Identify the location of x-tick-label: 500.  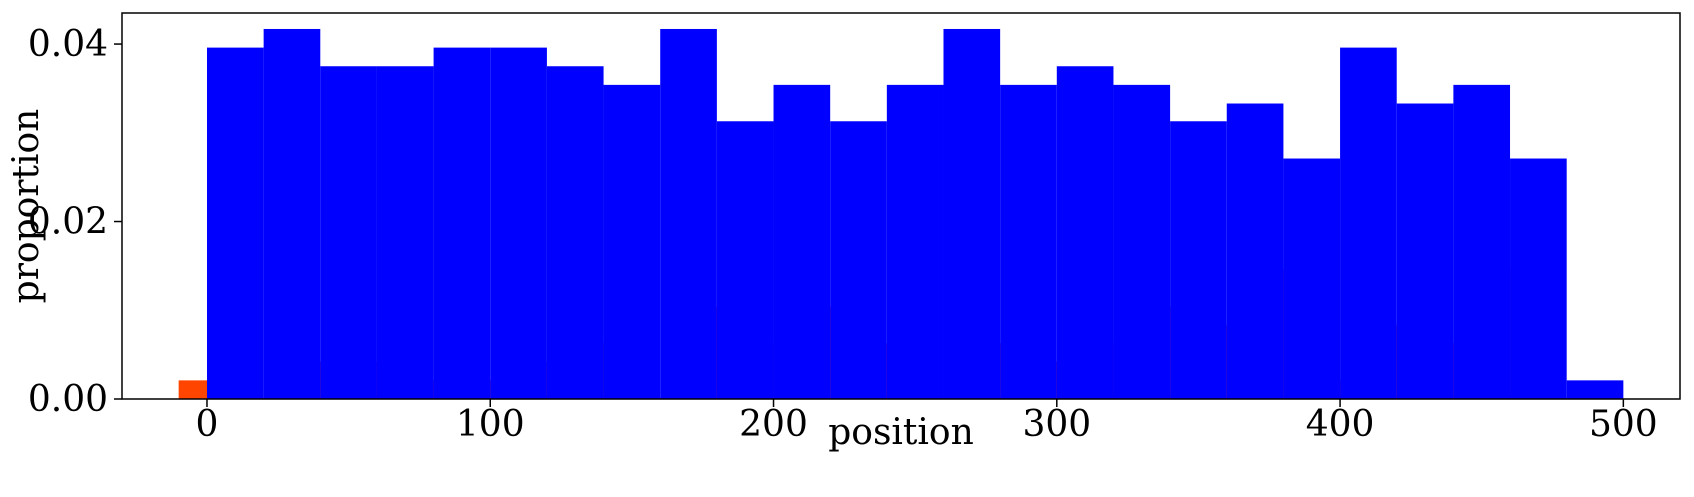
(1623, 424).